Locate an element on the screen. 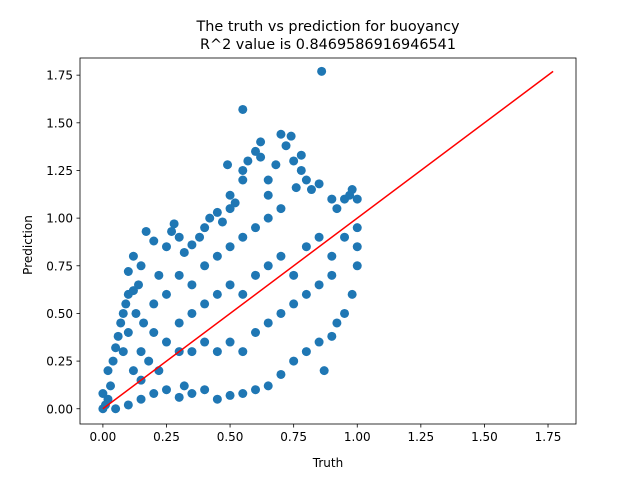 Image resolution: width=640 pixels, height=480 pixels. chart-subtitle: R^2 value is 0.8469586916946541 is located at coordinates (328, 45).